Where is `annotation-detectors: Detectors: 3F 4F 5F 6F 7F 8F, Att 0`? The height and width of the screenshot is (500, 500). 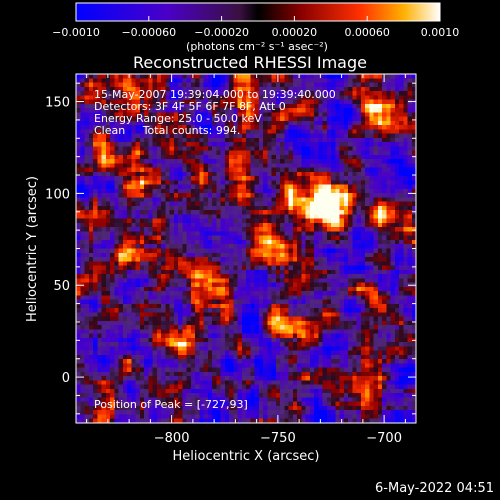 annotation-detectors: Detectors: 3F 4F 5F 6F 7F 8F, Att 0 is located at coordinates (190, 106).